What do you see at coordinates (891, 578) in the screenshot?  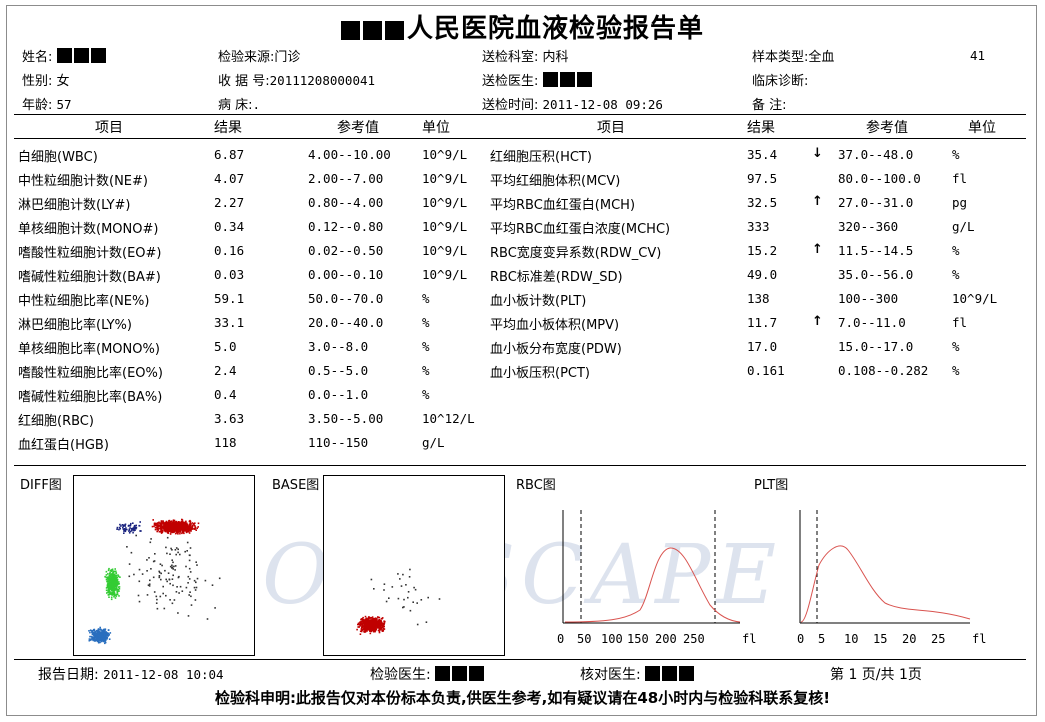 I see `plt-histogram: 0 5 10 15 20 25 fl` at bounding box center [891, 578].